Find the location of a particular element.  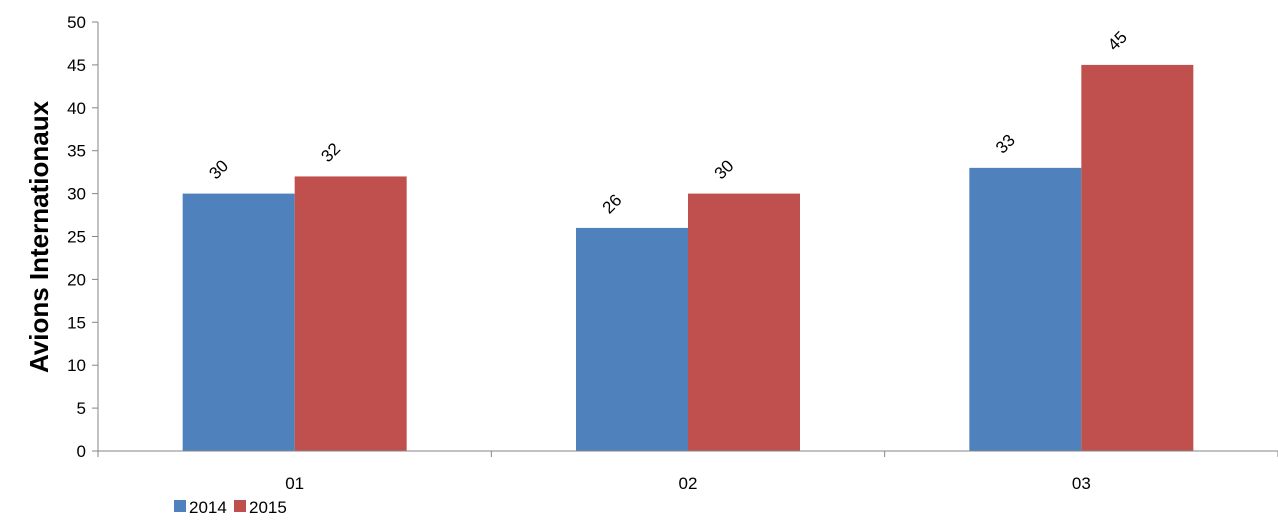

legend-label: 2015 is located at coordinates (268, 507).